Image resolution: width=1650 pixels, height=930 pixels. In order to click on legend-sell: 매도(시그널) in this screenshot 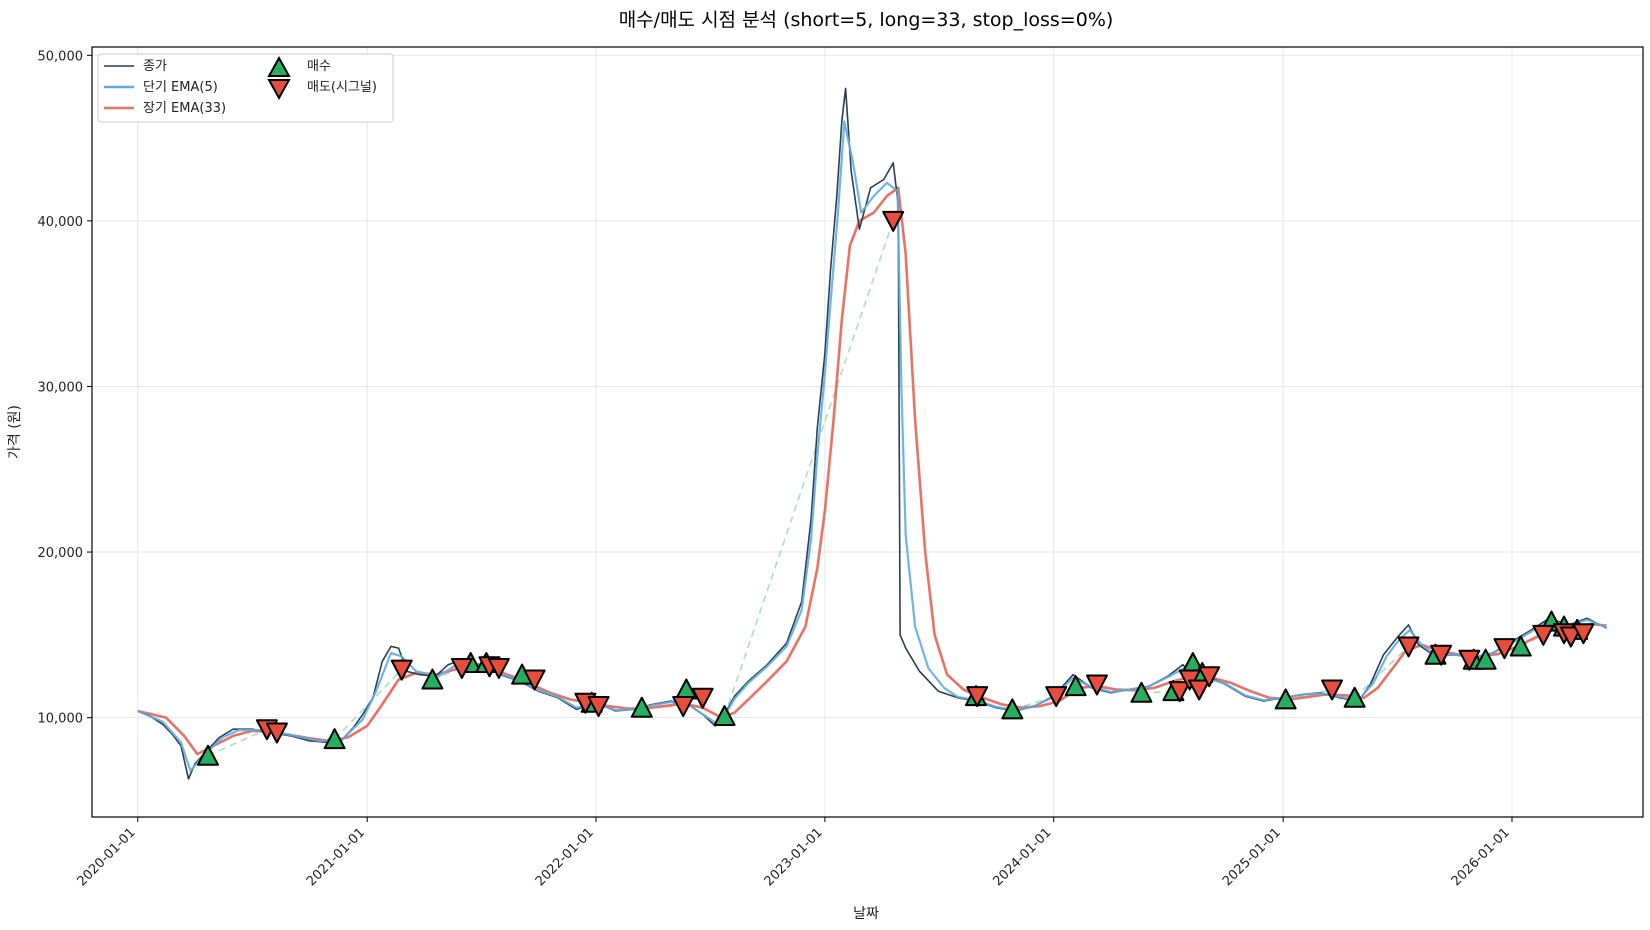, I will do `click(342, 87)`.